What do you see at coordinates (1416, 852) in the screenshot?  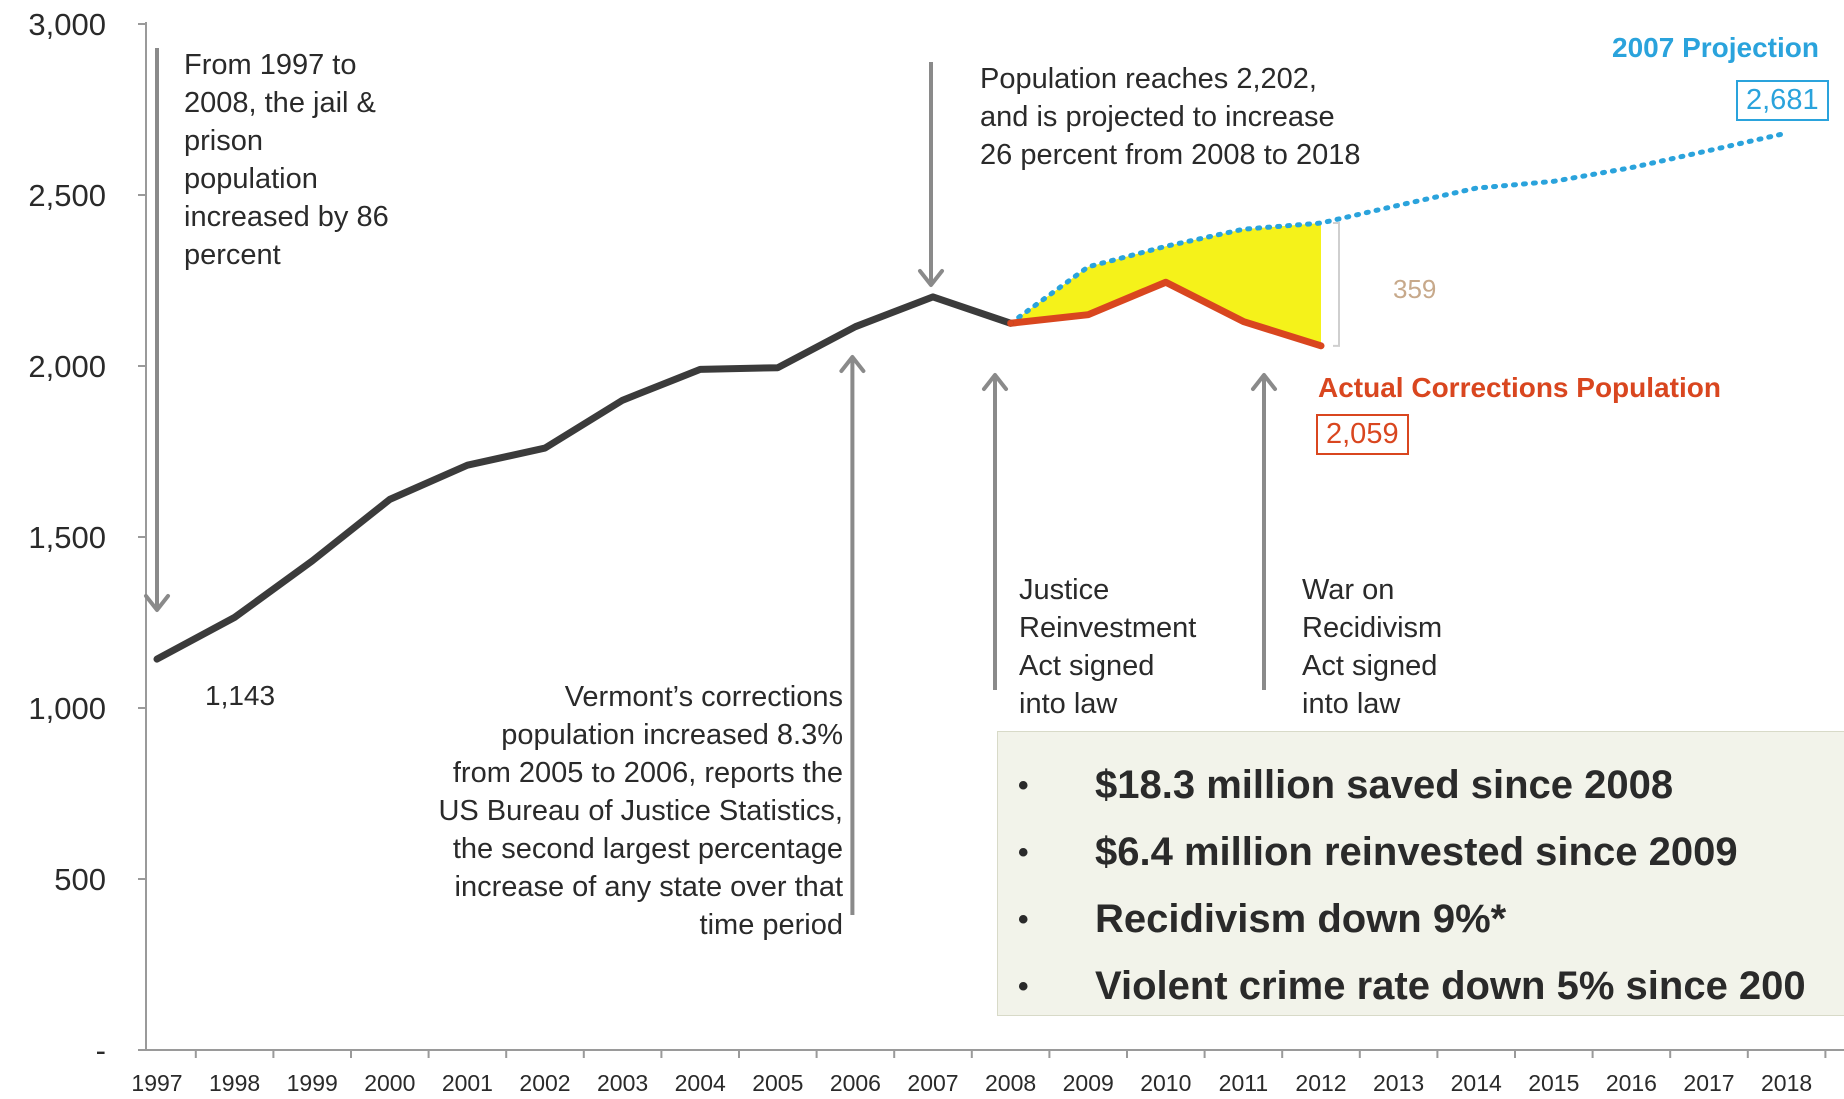 I see `summary-item-text: $6.4 million reinvested since 2009` at bounding box center [1416, 852].